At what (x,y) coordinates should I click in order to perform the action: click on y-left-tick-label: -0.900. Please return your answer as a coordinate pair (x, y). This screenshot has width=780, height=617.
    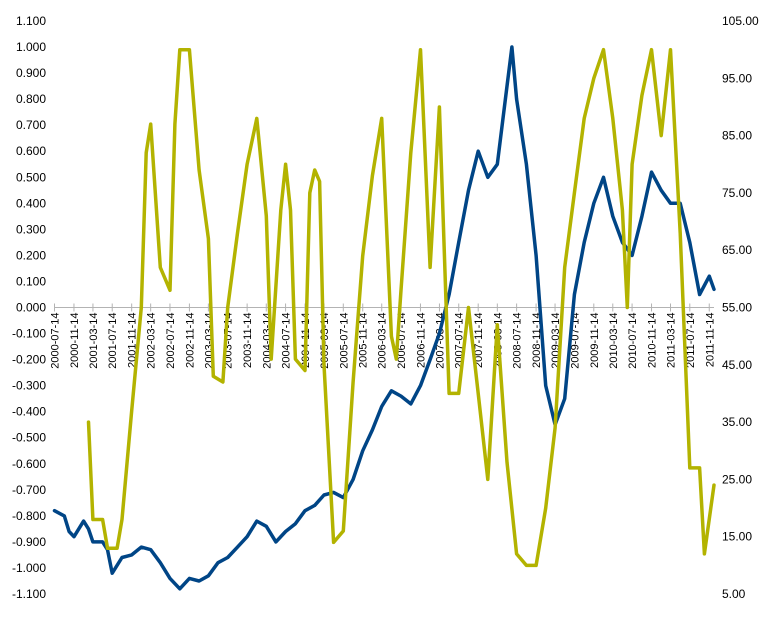
    Looking at the image, I should click on (29, 542).